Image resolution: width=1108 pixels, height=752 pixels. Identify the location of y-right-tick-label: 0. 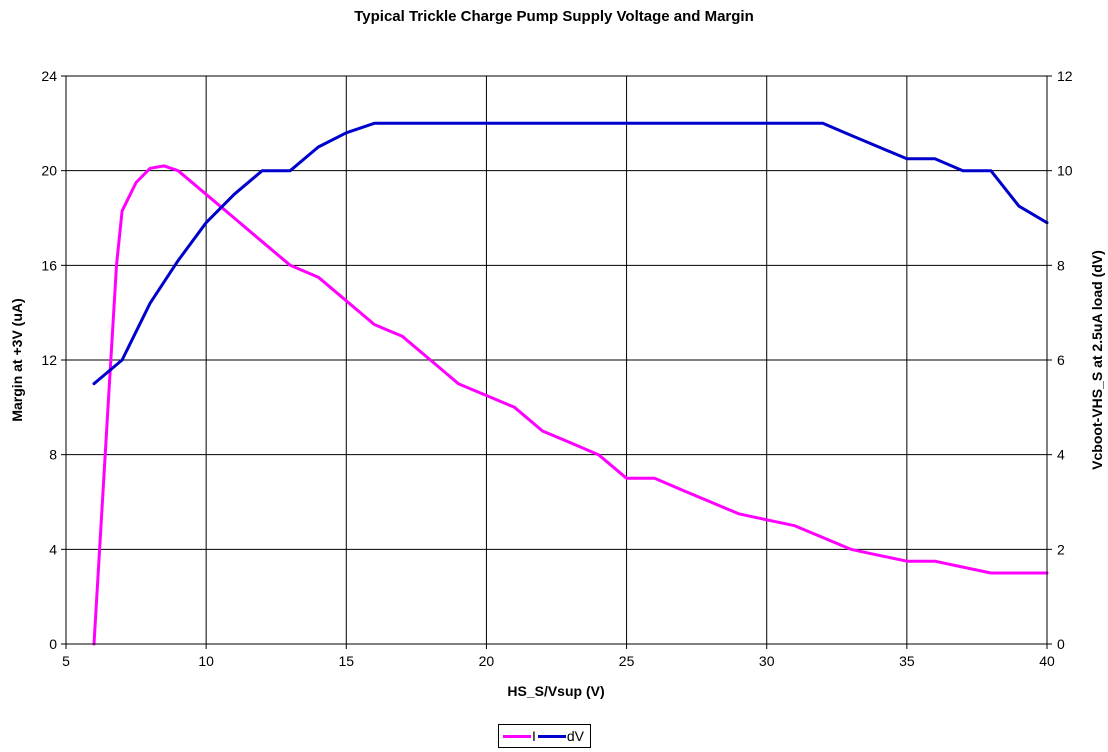
(1061, 644).